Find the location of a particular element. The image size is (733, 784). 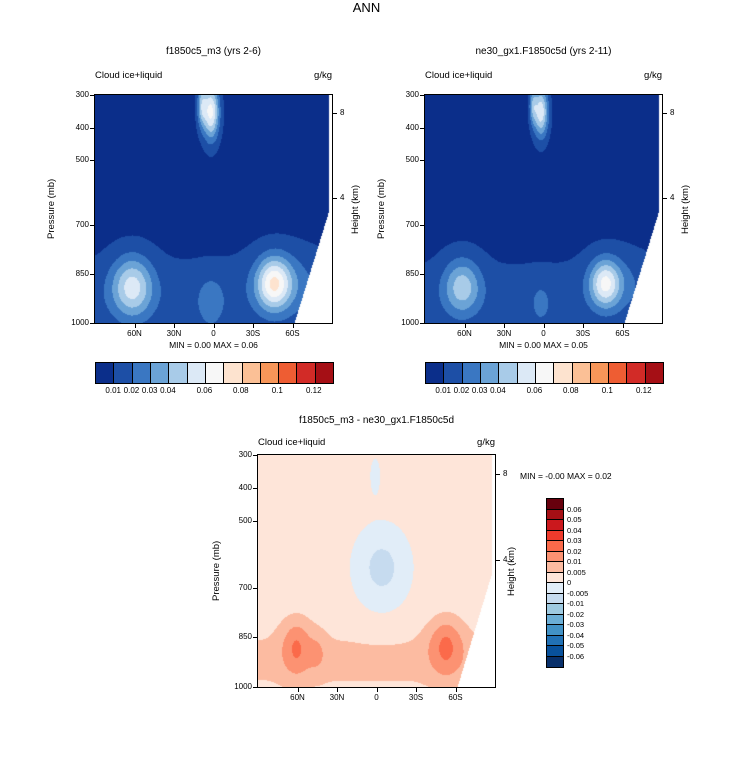

panel-0-height-axis-title: Height (km) is located at coordinates (355, 209).